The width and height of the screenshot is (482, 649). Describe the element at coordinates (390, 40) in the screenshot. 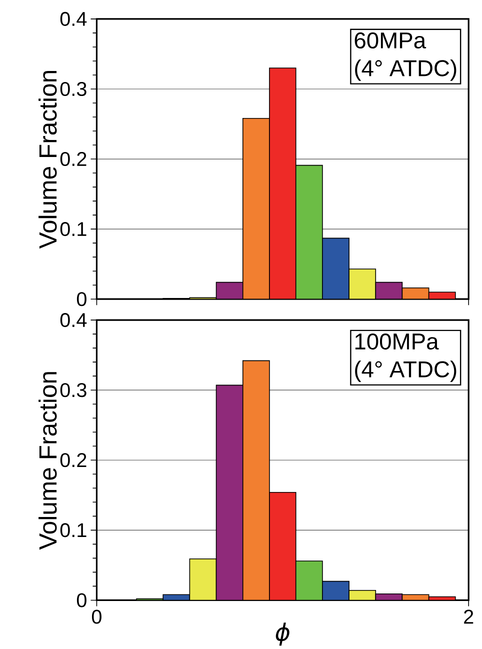

I see `annotation: 60MPa` at that location.